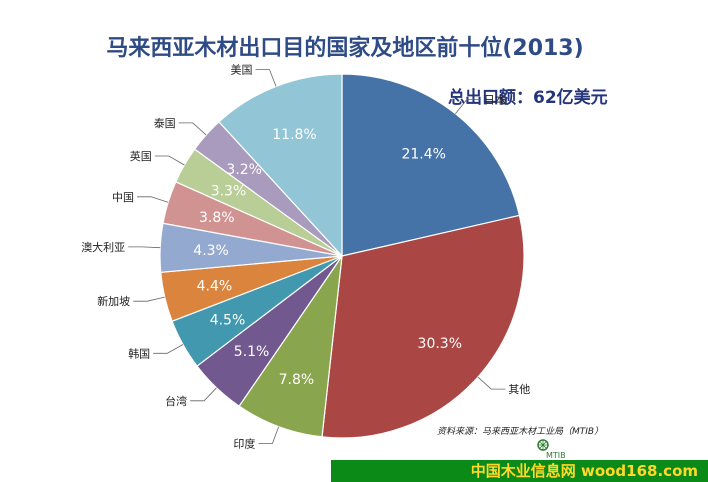 The width and height of the screenshot is (708, 482). I want to click on value-label-0: 21.4%, so click(423, 155).